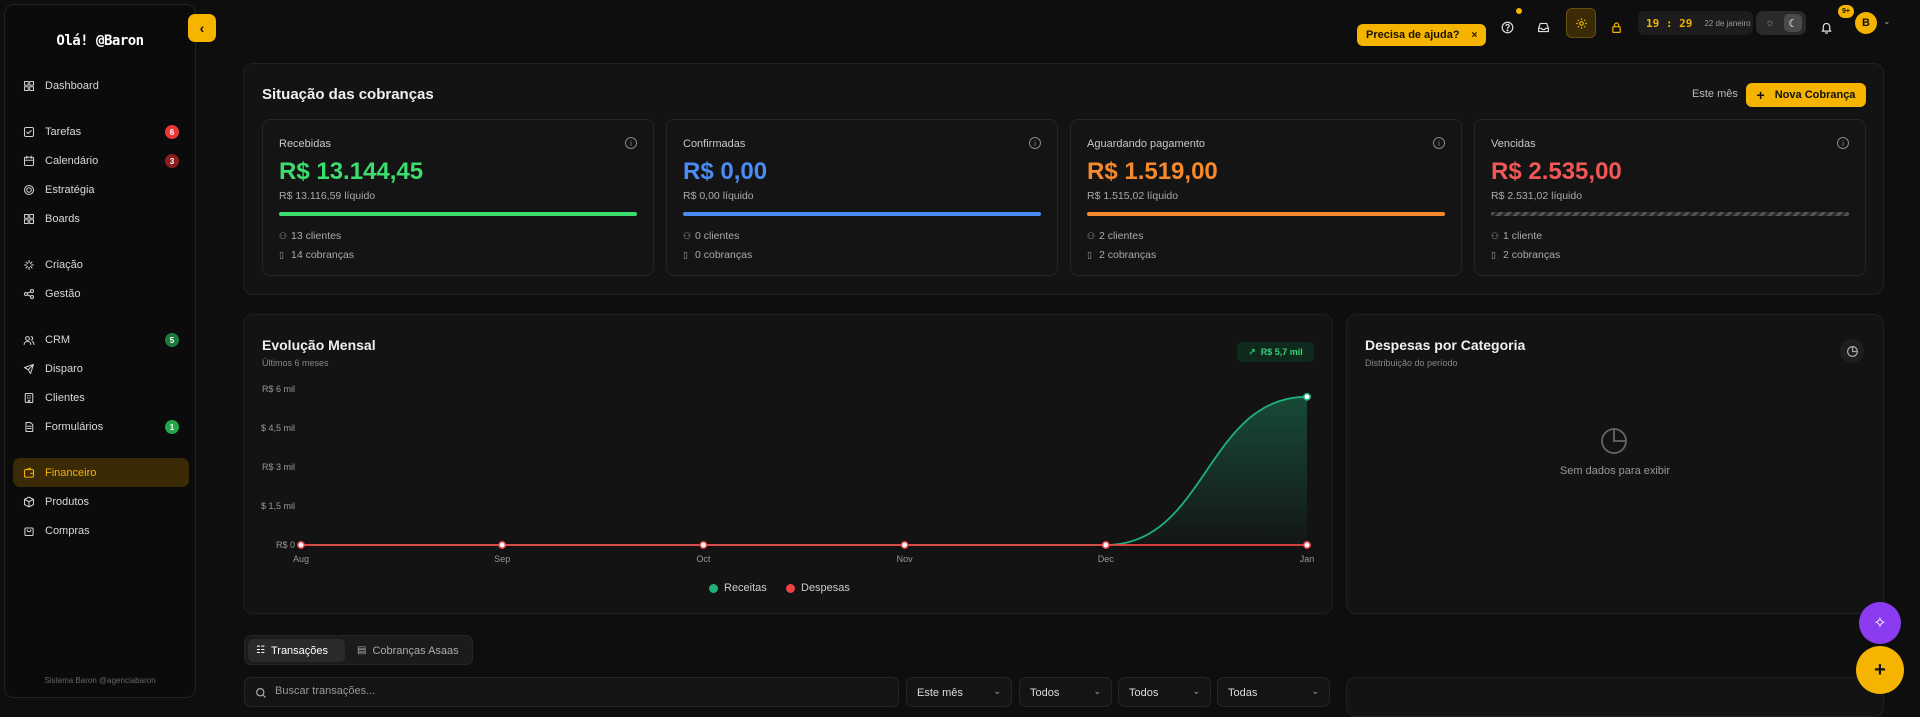 The width and height of the screenshot is (1920, 717). What do you see at coordinates (959, 692) in the screenshot?
I see `filter-period: Este mês ⌄` at bounding box center [959, 692].